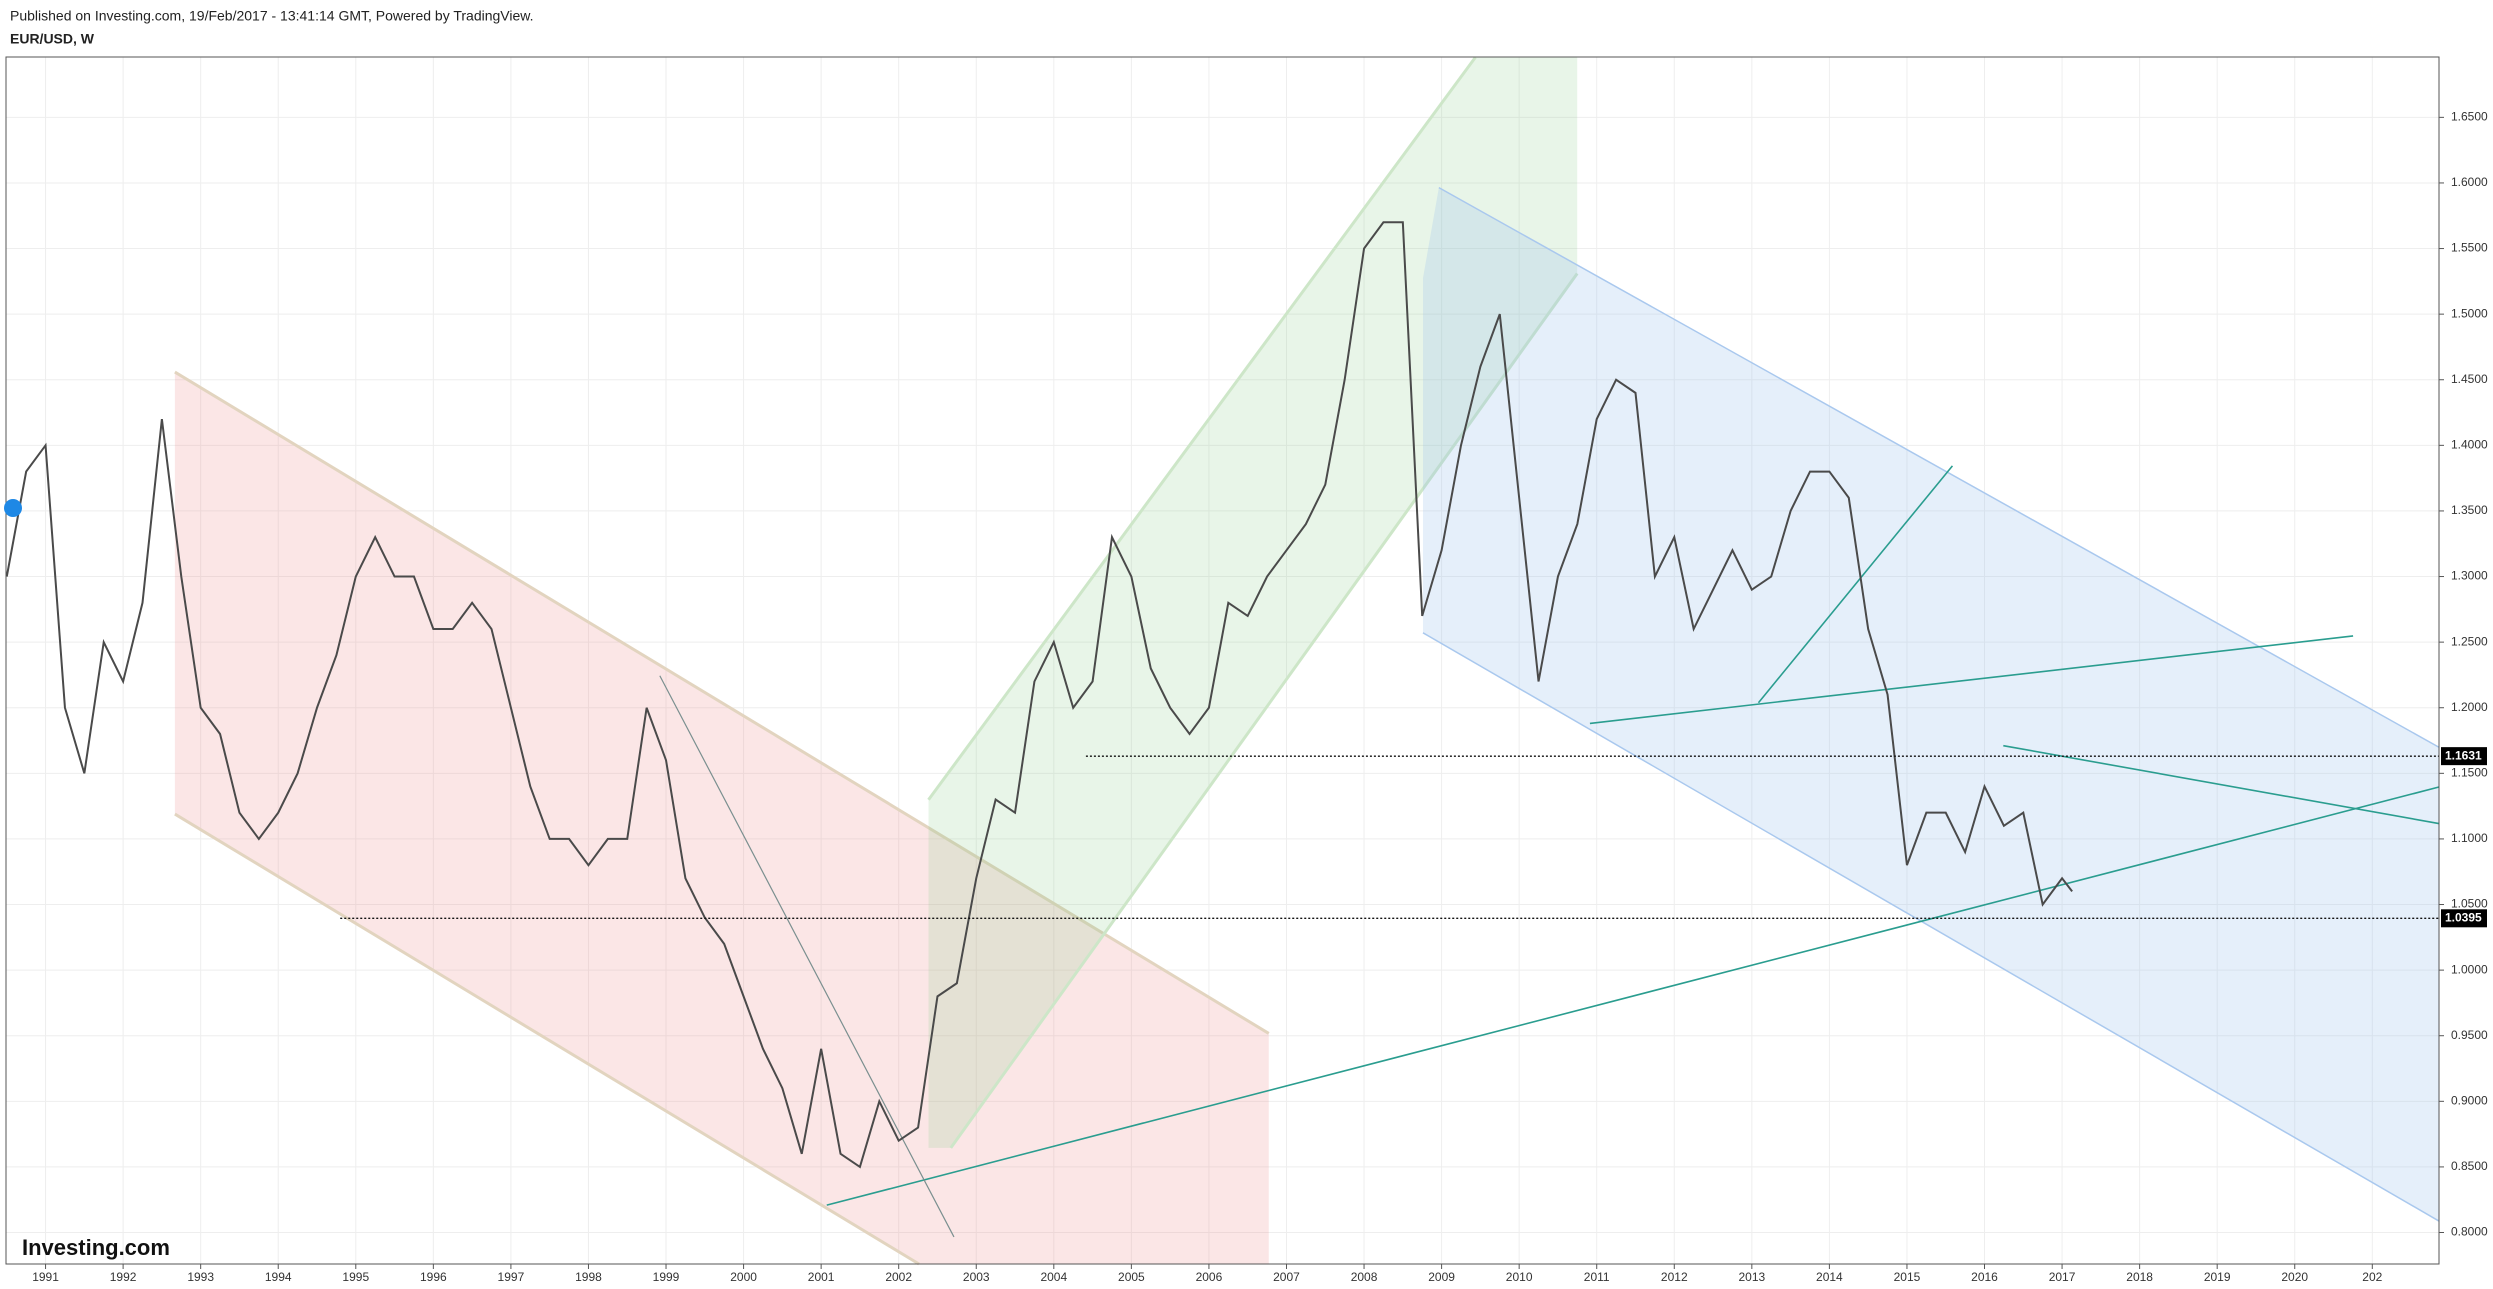 The image size is (2493, 1289). What do you see at coordinates (2469, 1100) in the screenshot?
I see `y-tick-label: 0.9000` at bounding box center [2469, 1100].